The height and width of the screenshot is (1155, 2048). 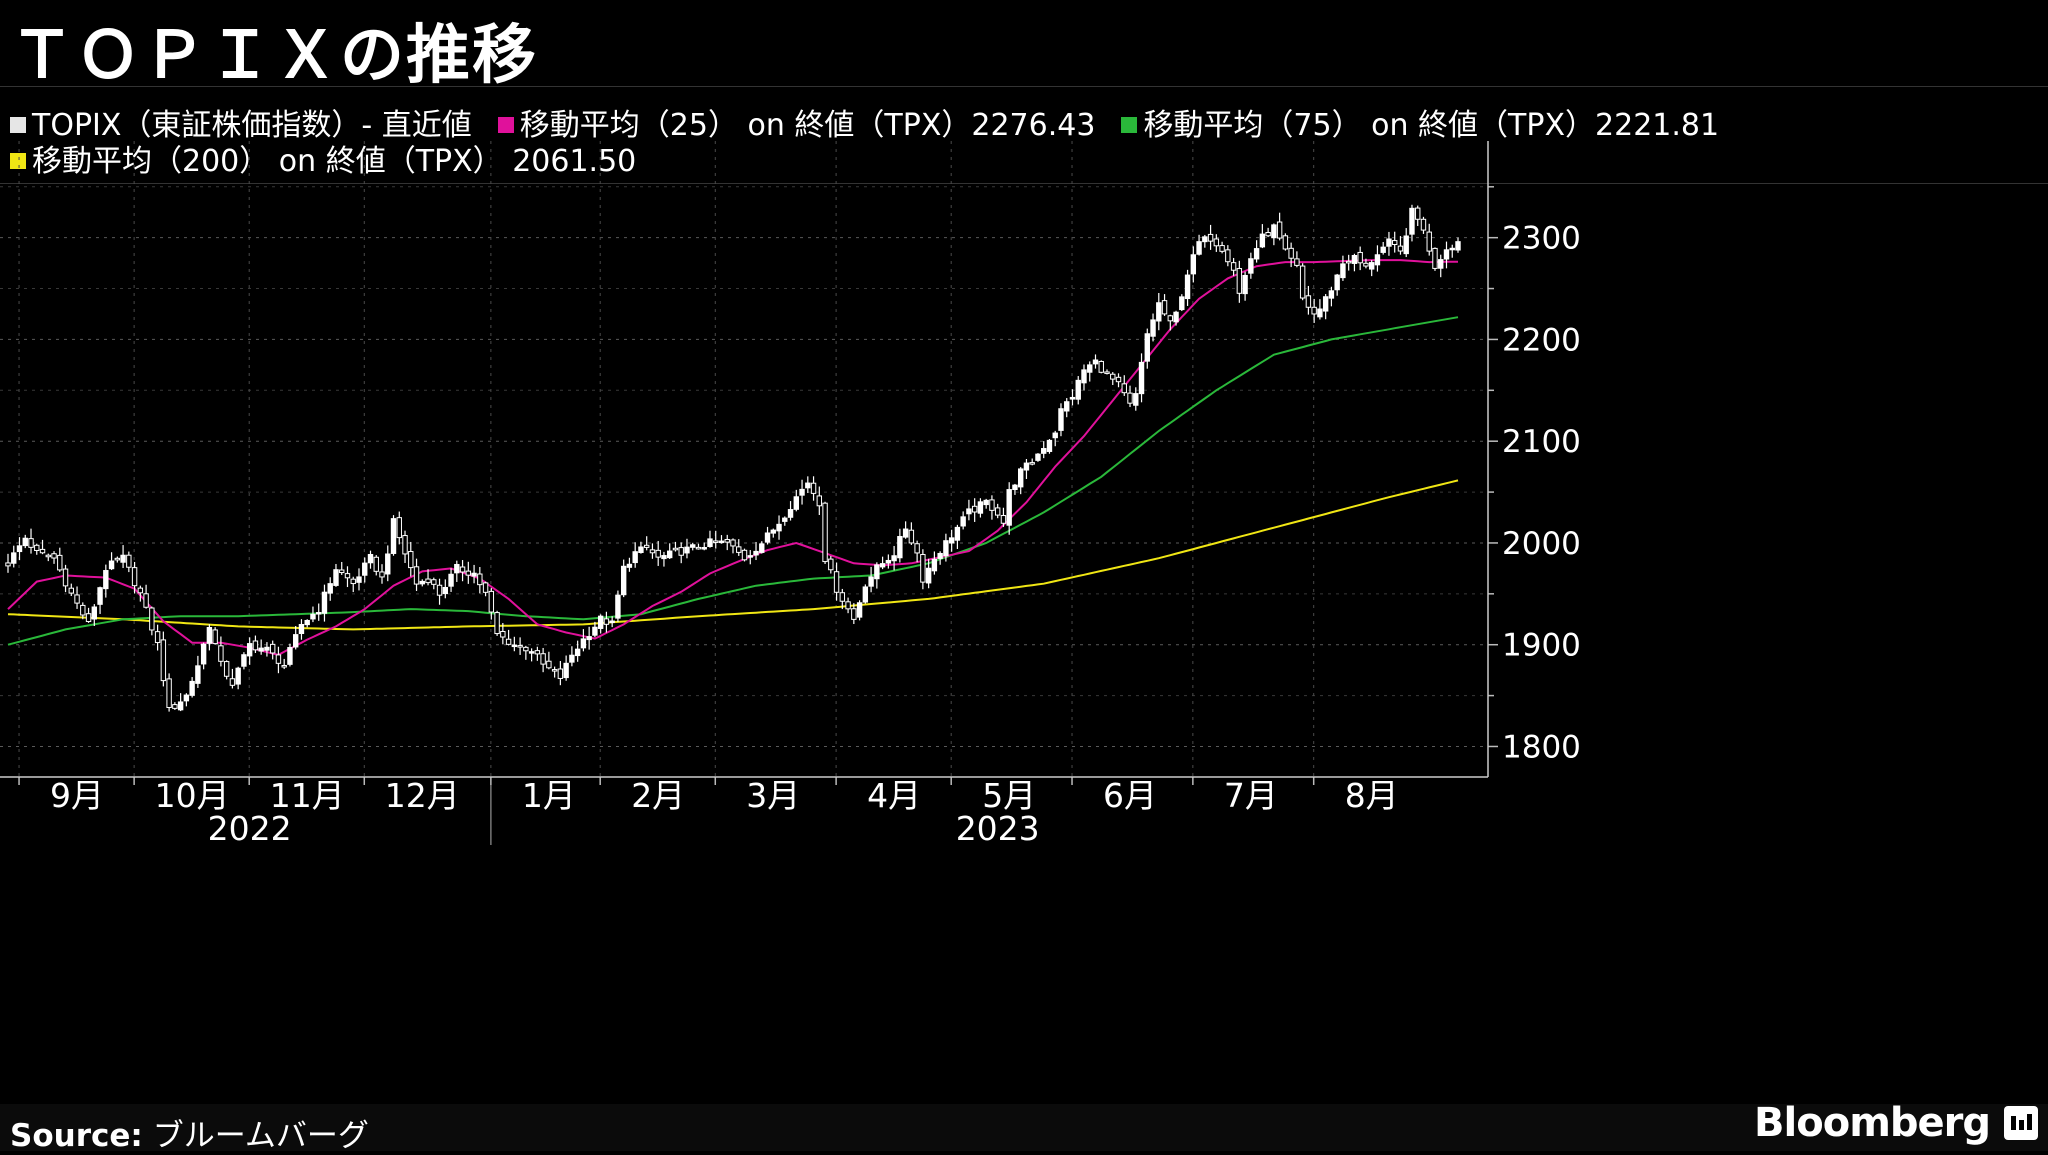 I want to click on x-tick-label-month-8: 4月, so click(x=894, y=795).